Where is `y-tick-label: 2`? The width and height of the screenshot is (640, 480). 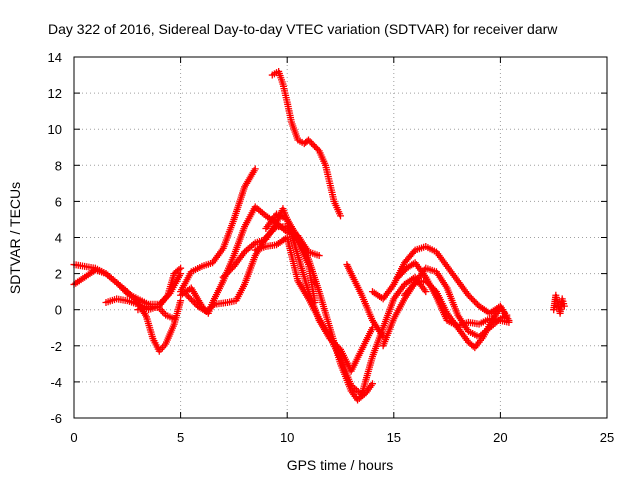 y-tick-label: 2 is located at coordinates (58, 274).